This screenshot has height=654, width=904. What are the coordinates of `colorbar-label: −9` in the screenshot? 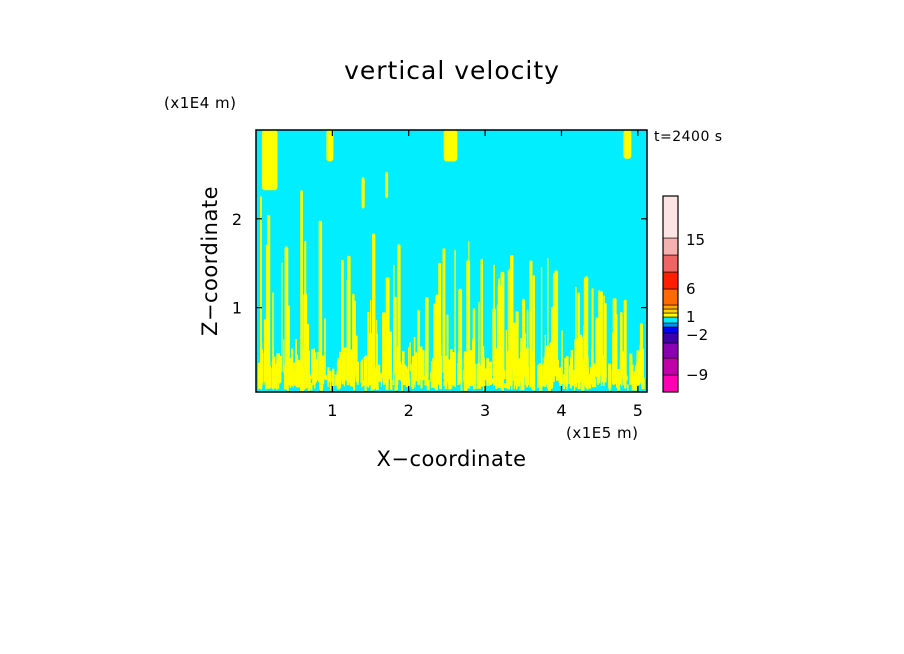 It's located at (697, 375).